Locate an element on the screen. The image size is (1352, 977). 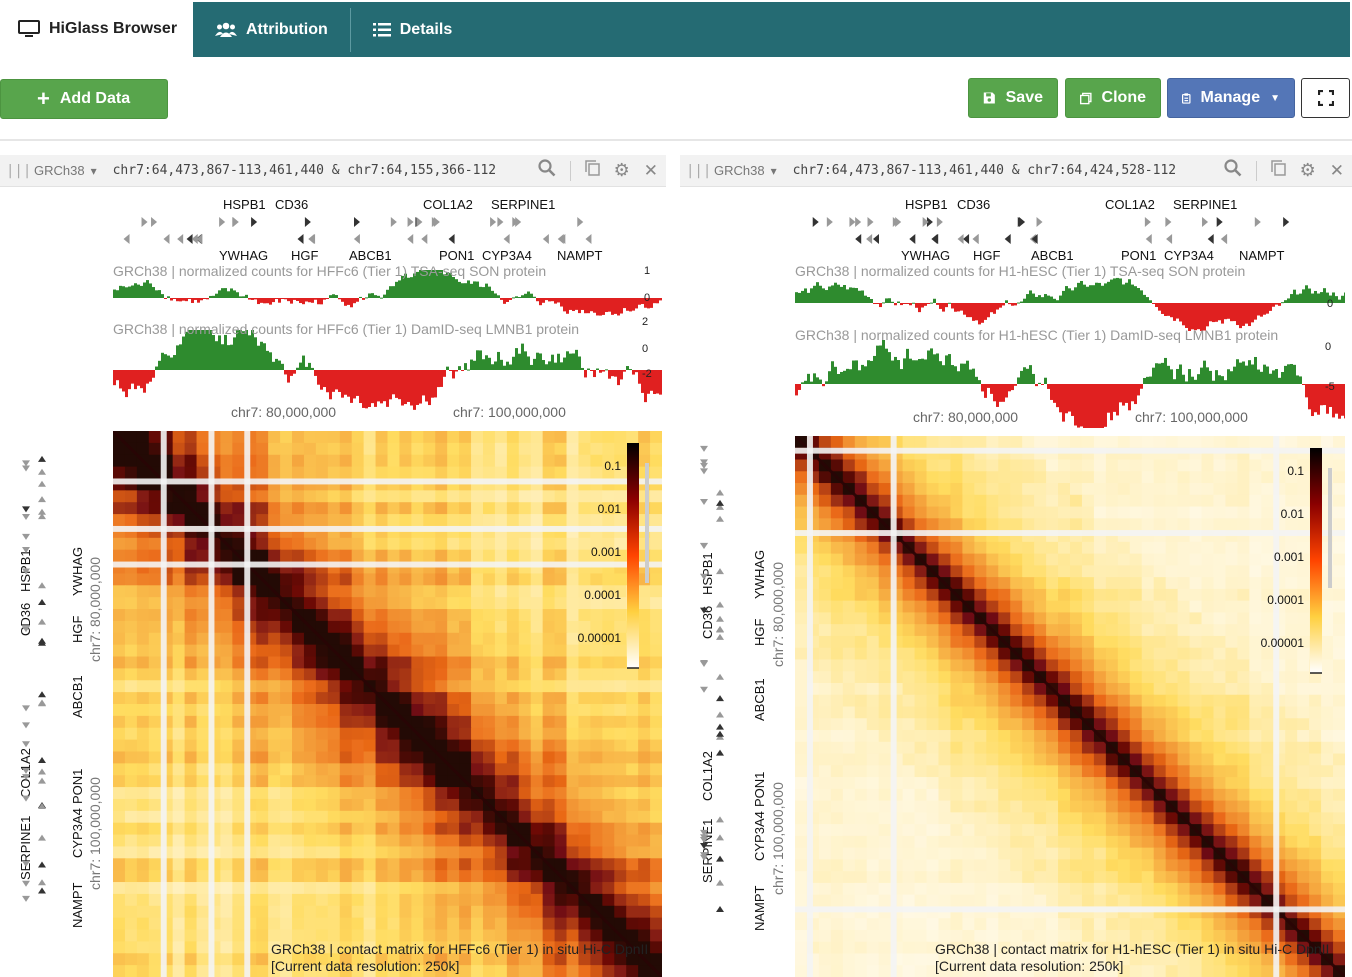
gene-label-hspb1: HSPB1 is located at coordinates (244, 204).